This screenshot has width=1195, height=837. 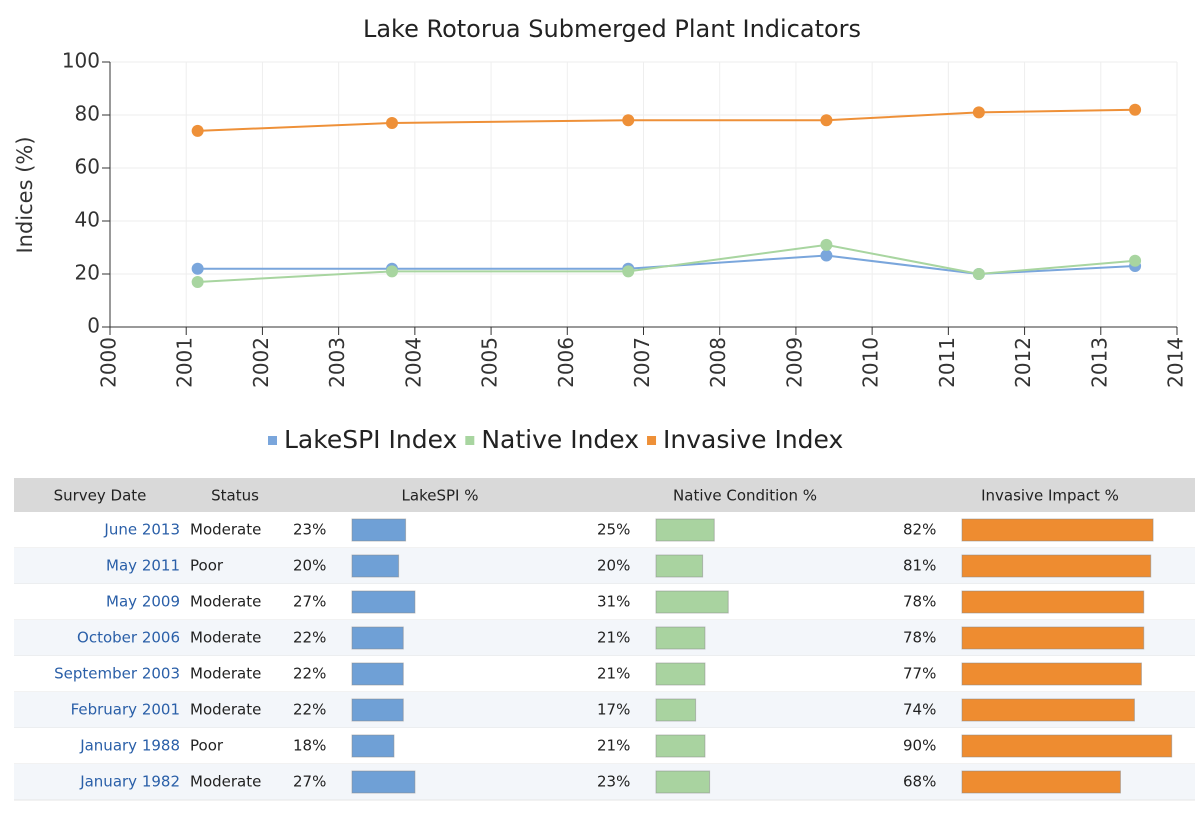 I want to click on x-tick-label: 2014, so click(x=1176, y=362).